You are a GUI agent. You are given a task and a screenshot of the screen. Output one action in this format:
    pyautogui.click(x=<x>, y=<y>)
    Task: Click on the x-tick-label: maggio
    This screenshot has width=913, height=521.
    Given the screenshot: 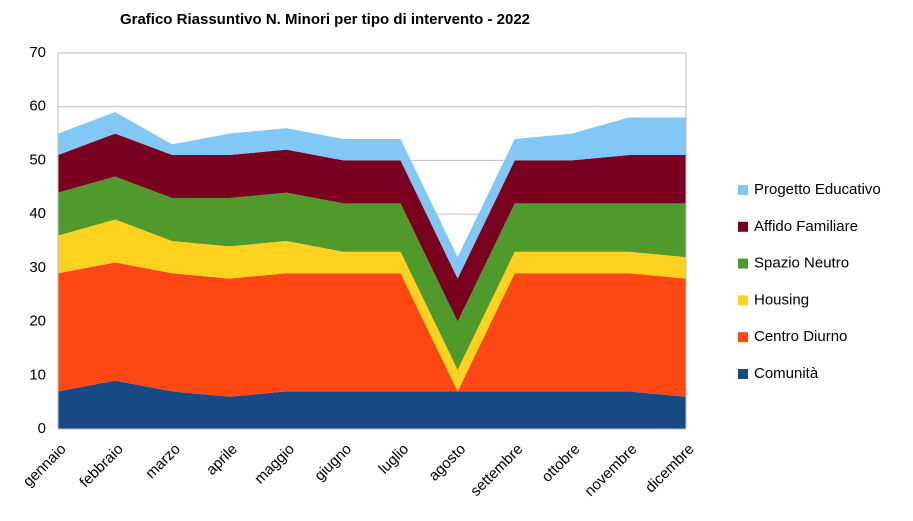 What is the action you would take?
    pyautogui.click(x=274, y=464)
    